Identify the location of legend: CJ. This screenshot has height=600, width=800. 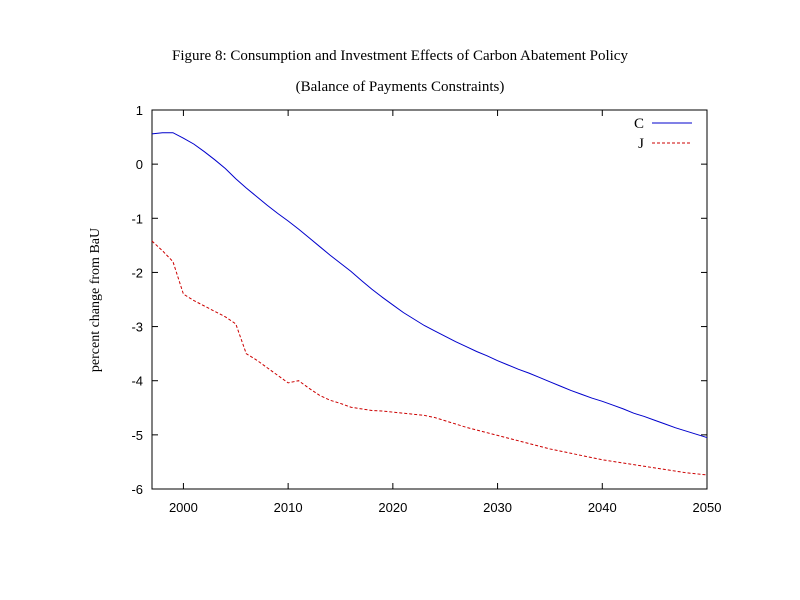
(663, 134).